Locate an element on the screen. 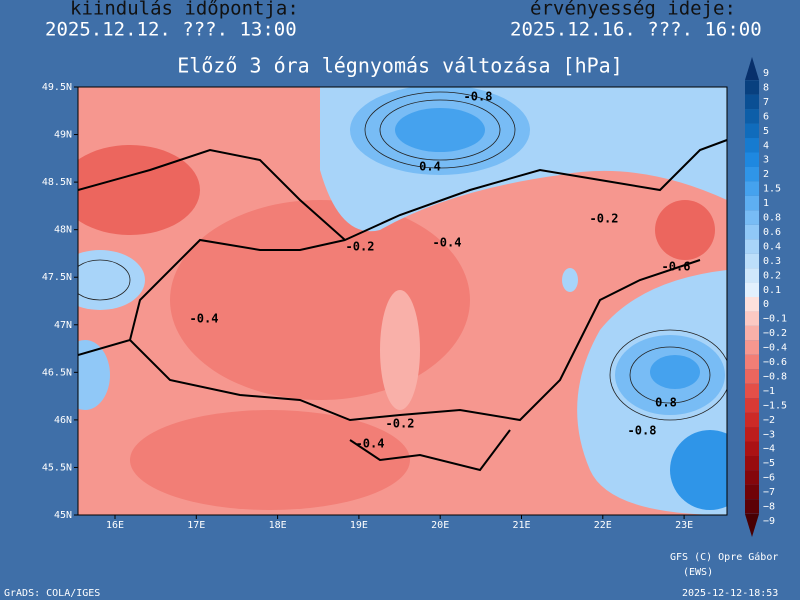 The width and height of the screenshot is (800, 600). colorbar-label: 0.6 is located at coordinates (772, 232).